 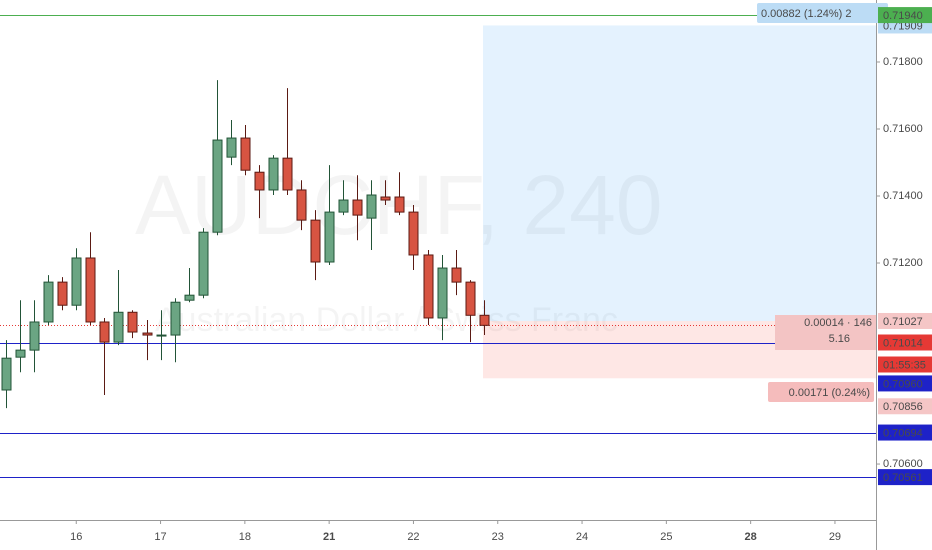 What do you see at coordinates (838, 323) in the screenshot?
I see `position-entry-text: 0.00014 · 146` at bounding box center [838, 323].